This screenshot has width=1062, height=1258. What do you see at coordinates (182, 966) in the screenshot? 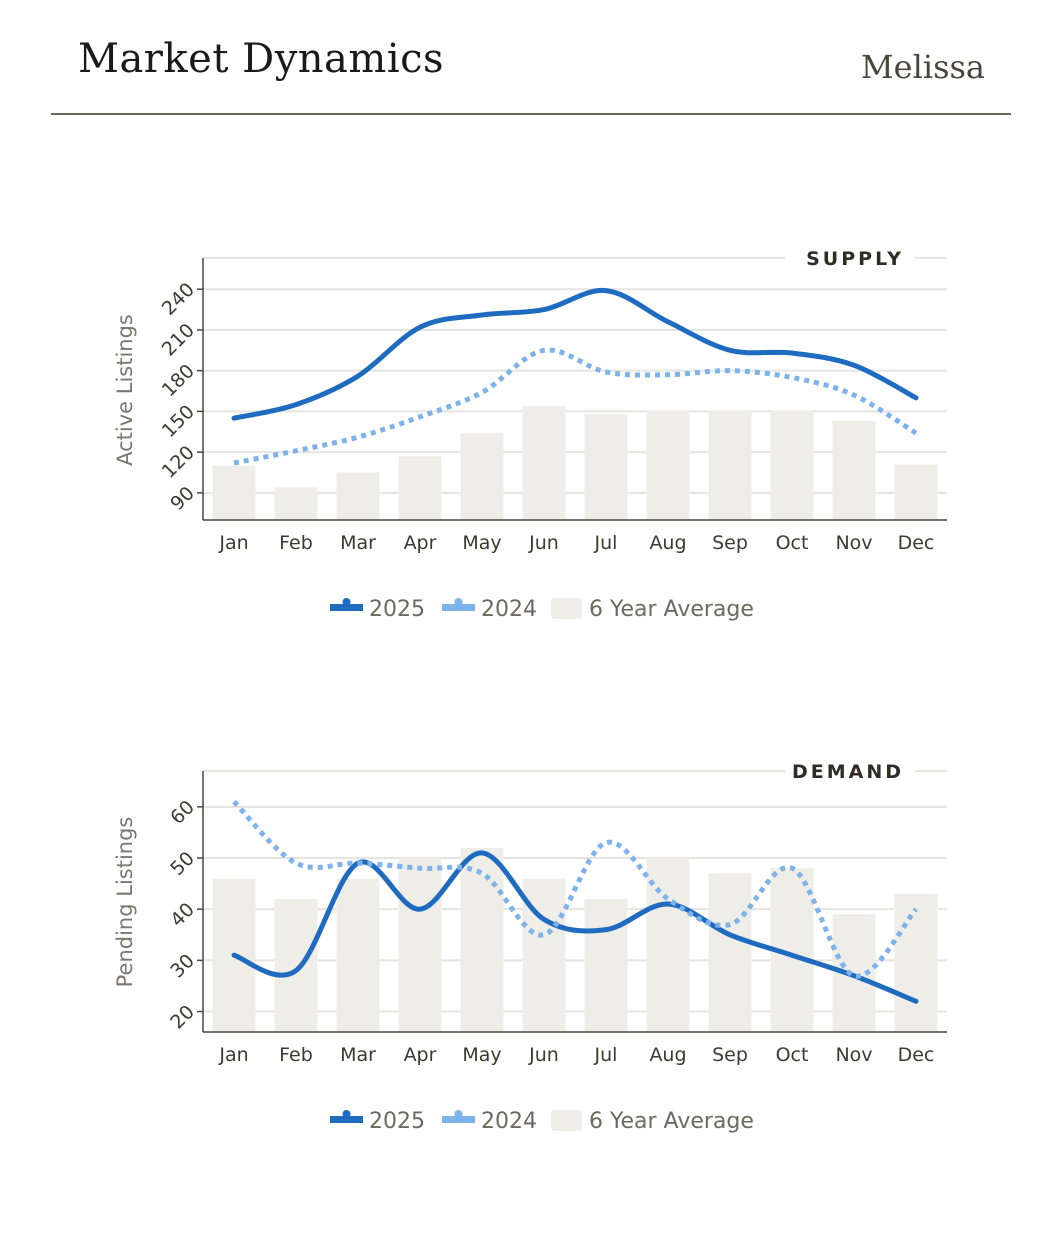
I see `y-tick-label: 30` at bounding box center [182, 966].